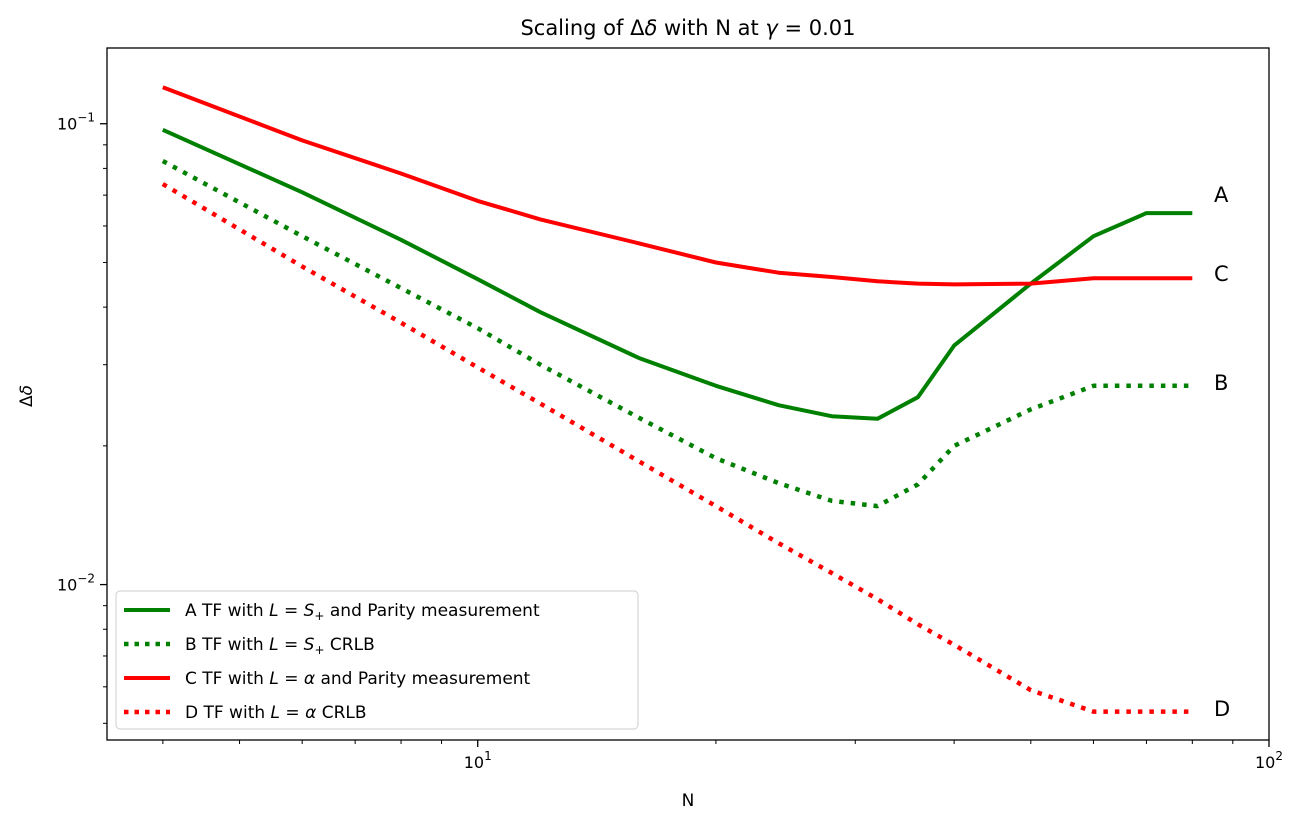  I want to click on legend-label-b: B TF with L = S+ CRLB, so click(280, 646).